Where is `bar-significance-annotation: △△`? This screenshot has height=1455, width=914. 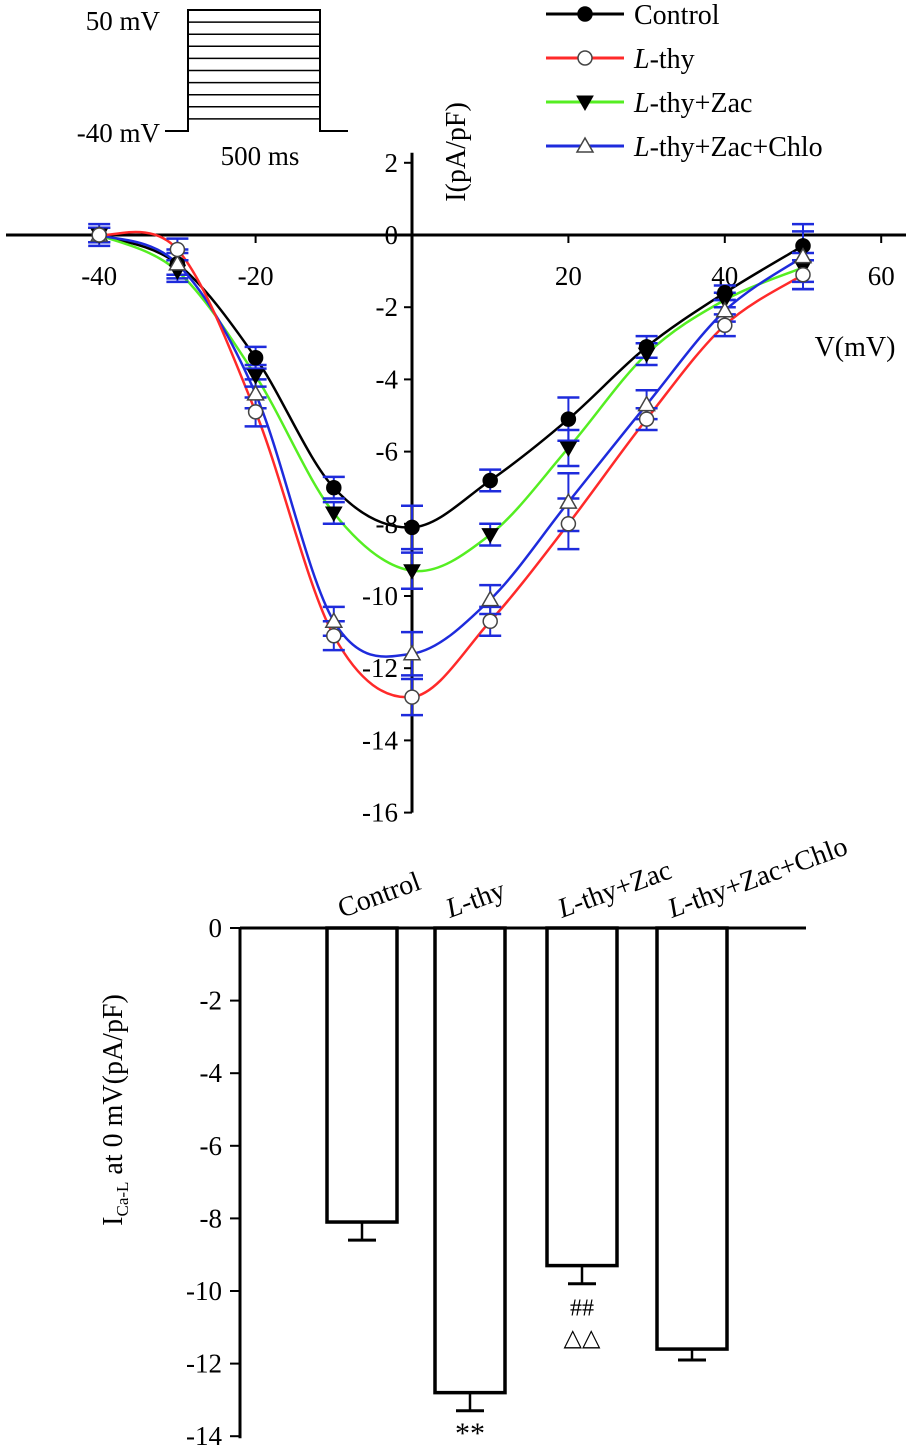
bar-significance-annotation: △△ is located at coordinates (582, 1339).